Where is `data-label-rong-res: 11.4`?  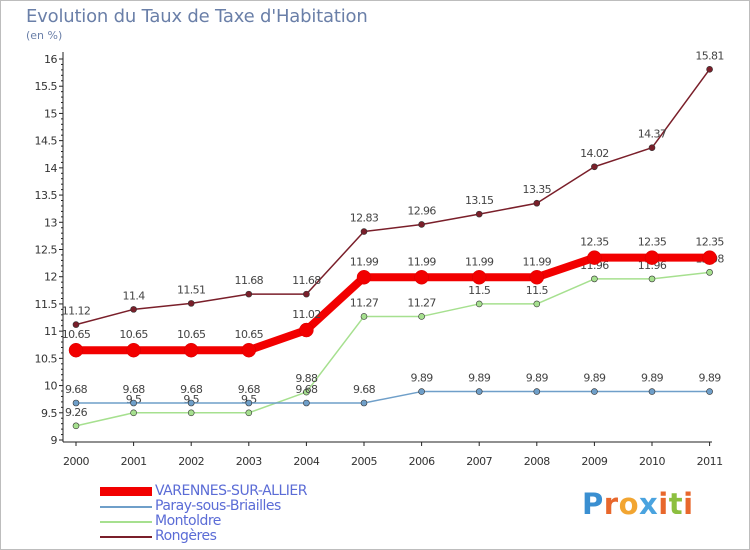 data-label-rong-res: 11.4 is located at coordinates (134, 295).